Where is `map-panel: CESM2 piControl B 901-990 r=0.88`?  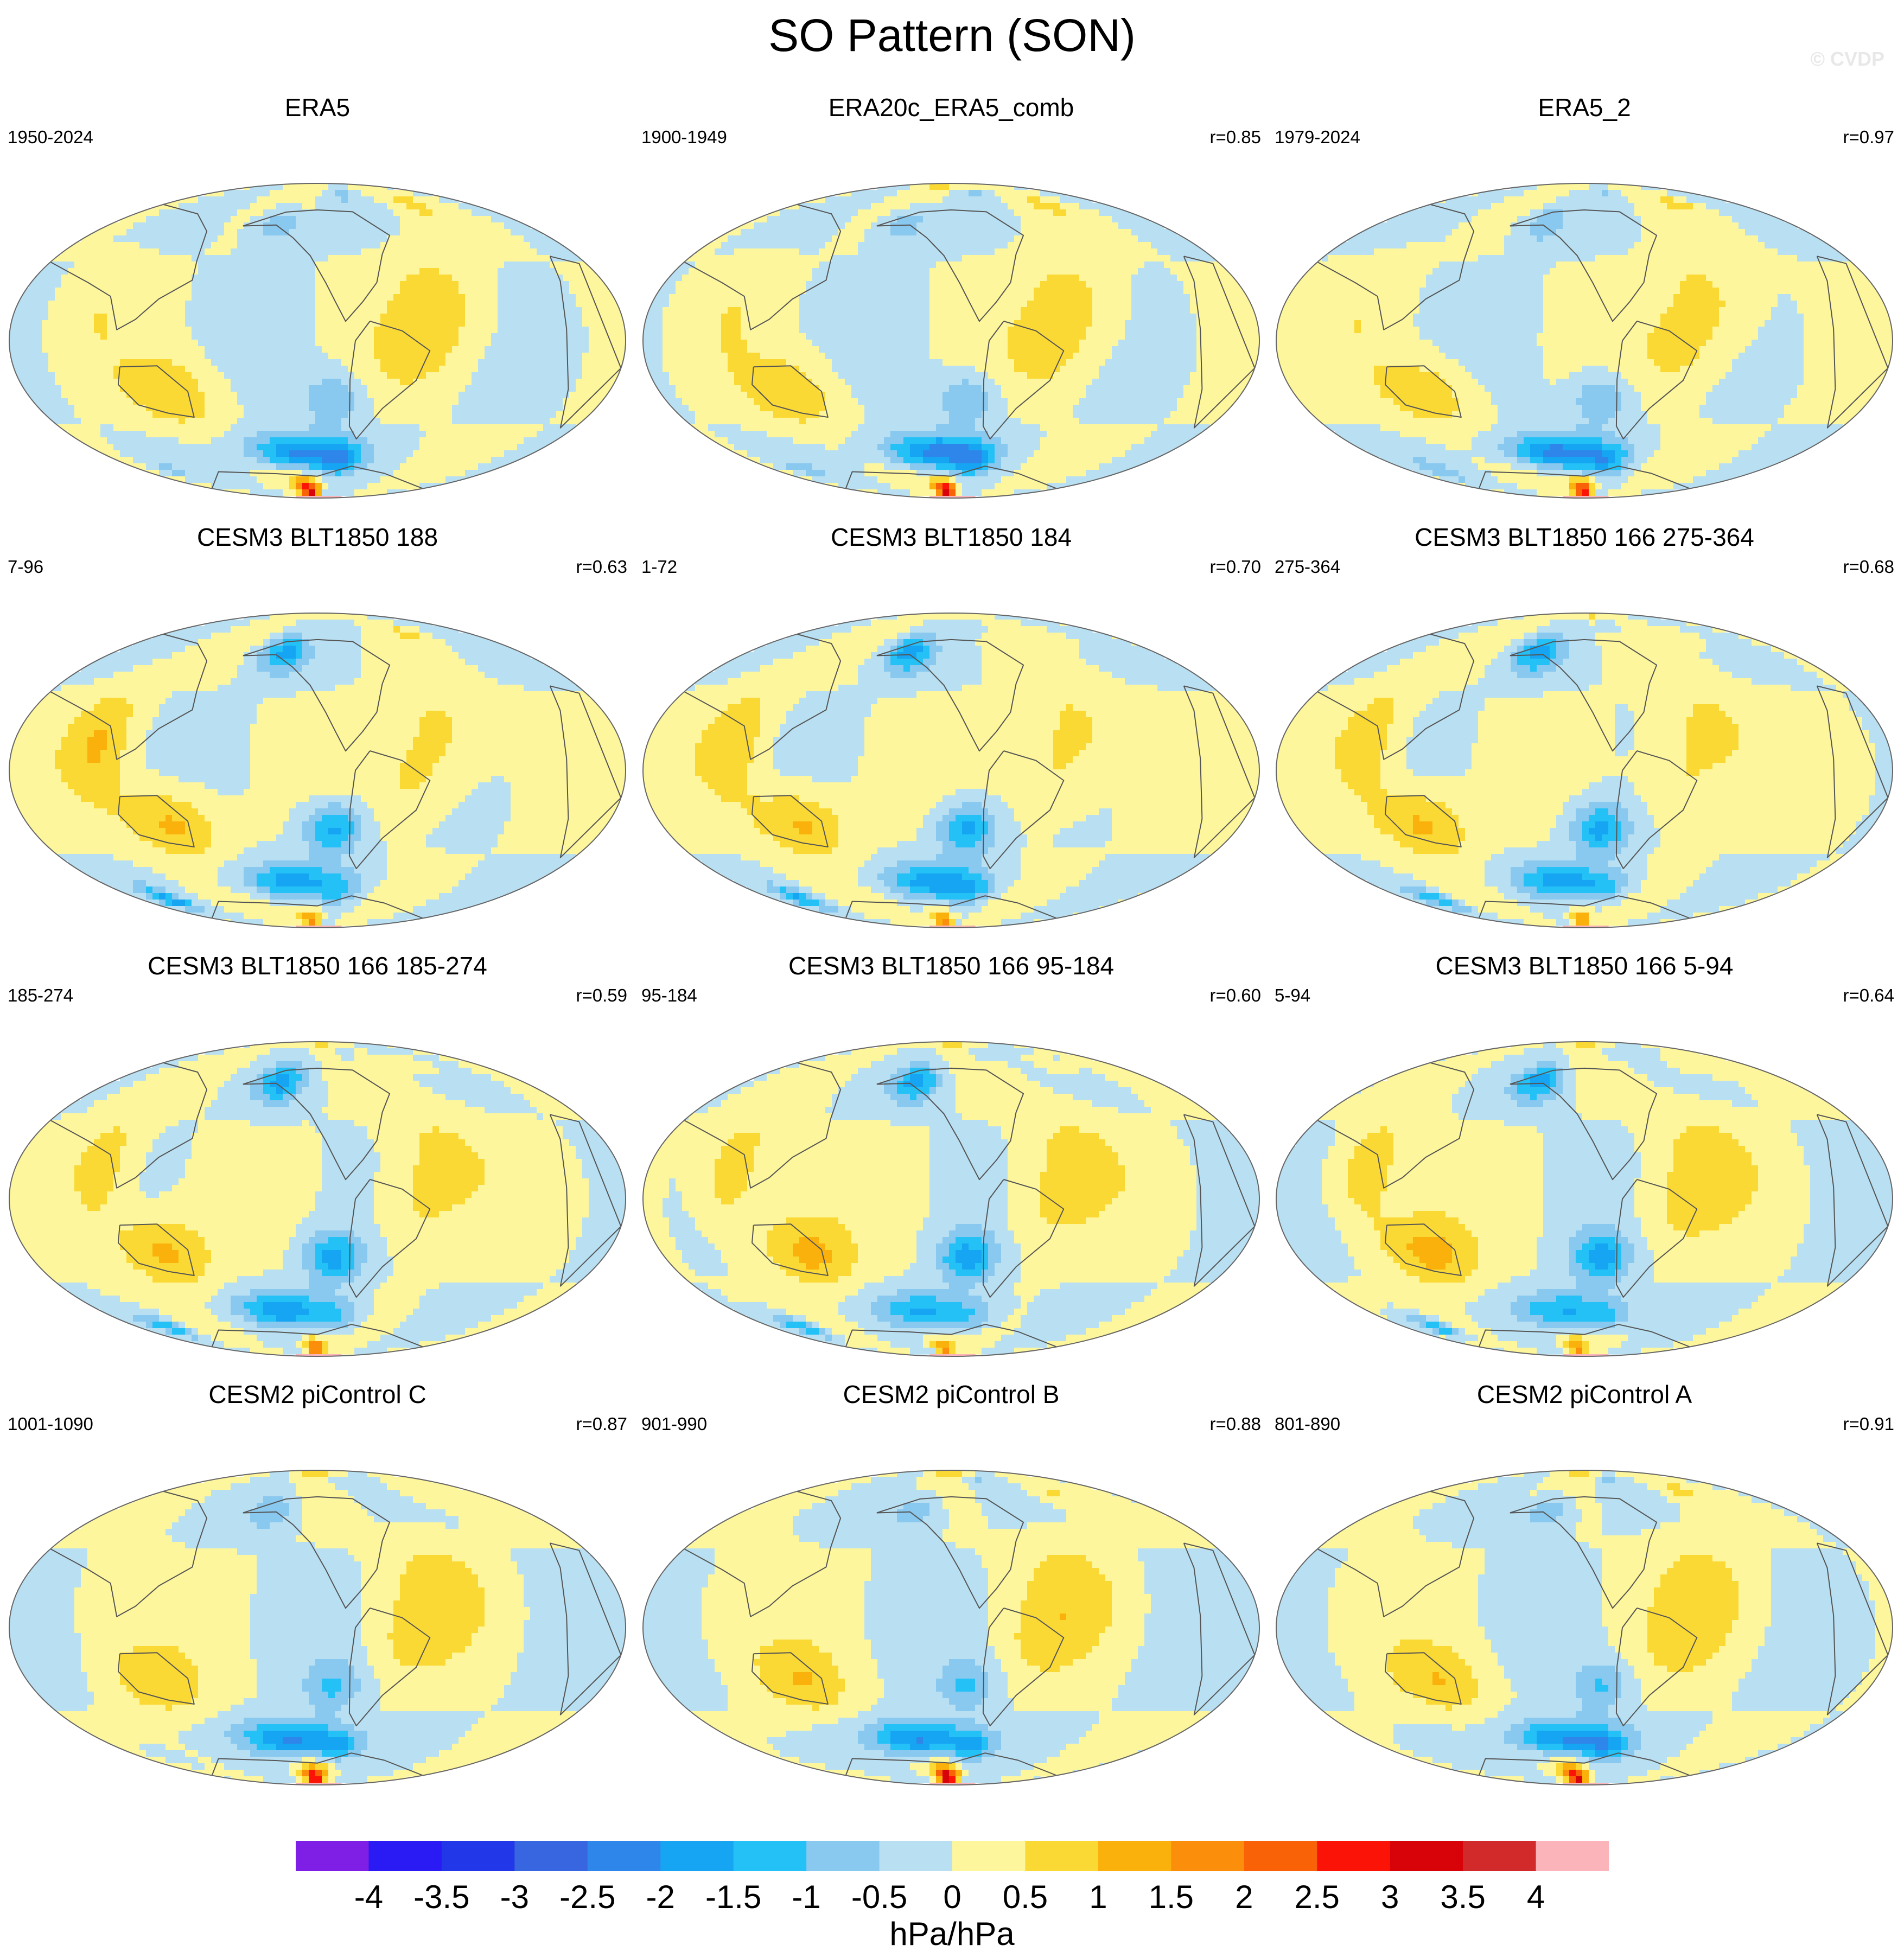 map-panel: CESM2 piControl B 901-990 r=0.88 is located at coordinates (951, 1589).